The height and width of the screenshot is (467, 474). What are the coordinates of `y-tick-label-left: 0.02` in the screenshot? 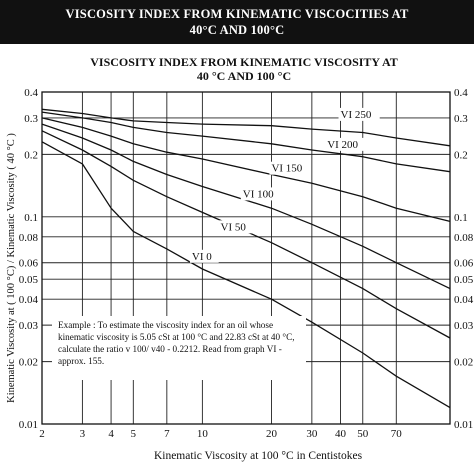 It's located at (28, 363).